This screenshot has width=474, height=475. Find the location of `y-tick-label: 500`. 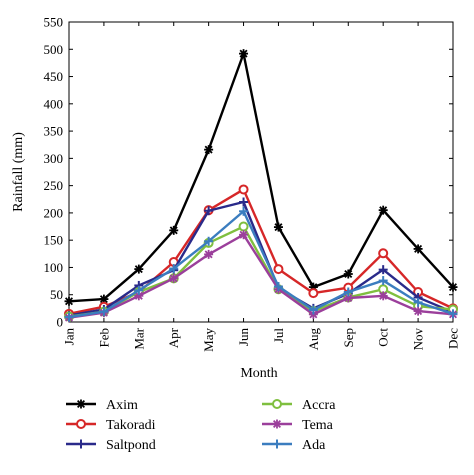

y-tick-label: 500 is located at coordinates (54, 49).